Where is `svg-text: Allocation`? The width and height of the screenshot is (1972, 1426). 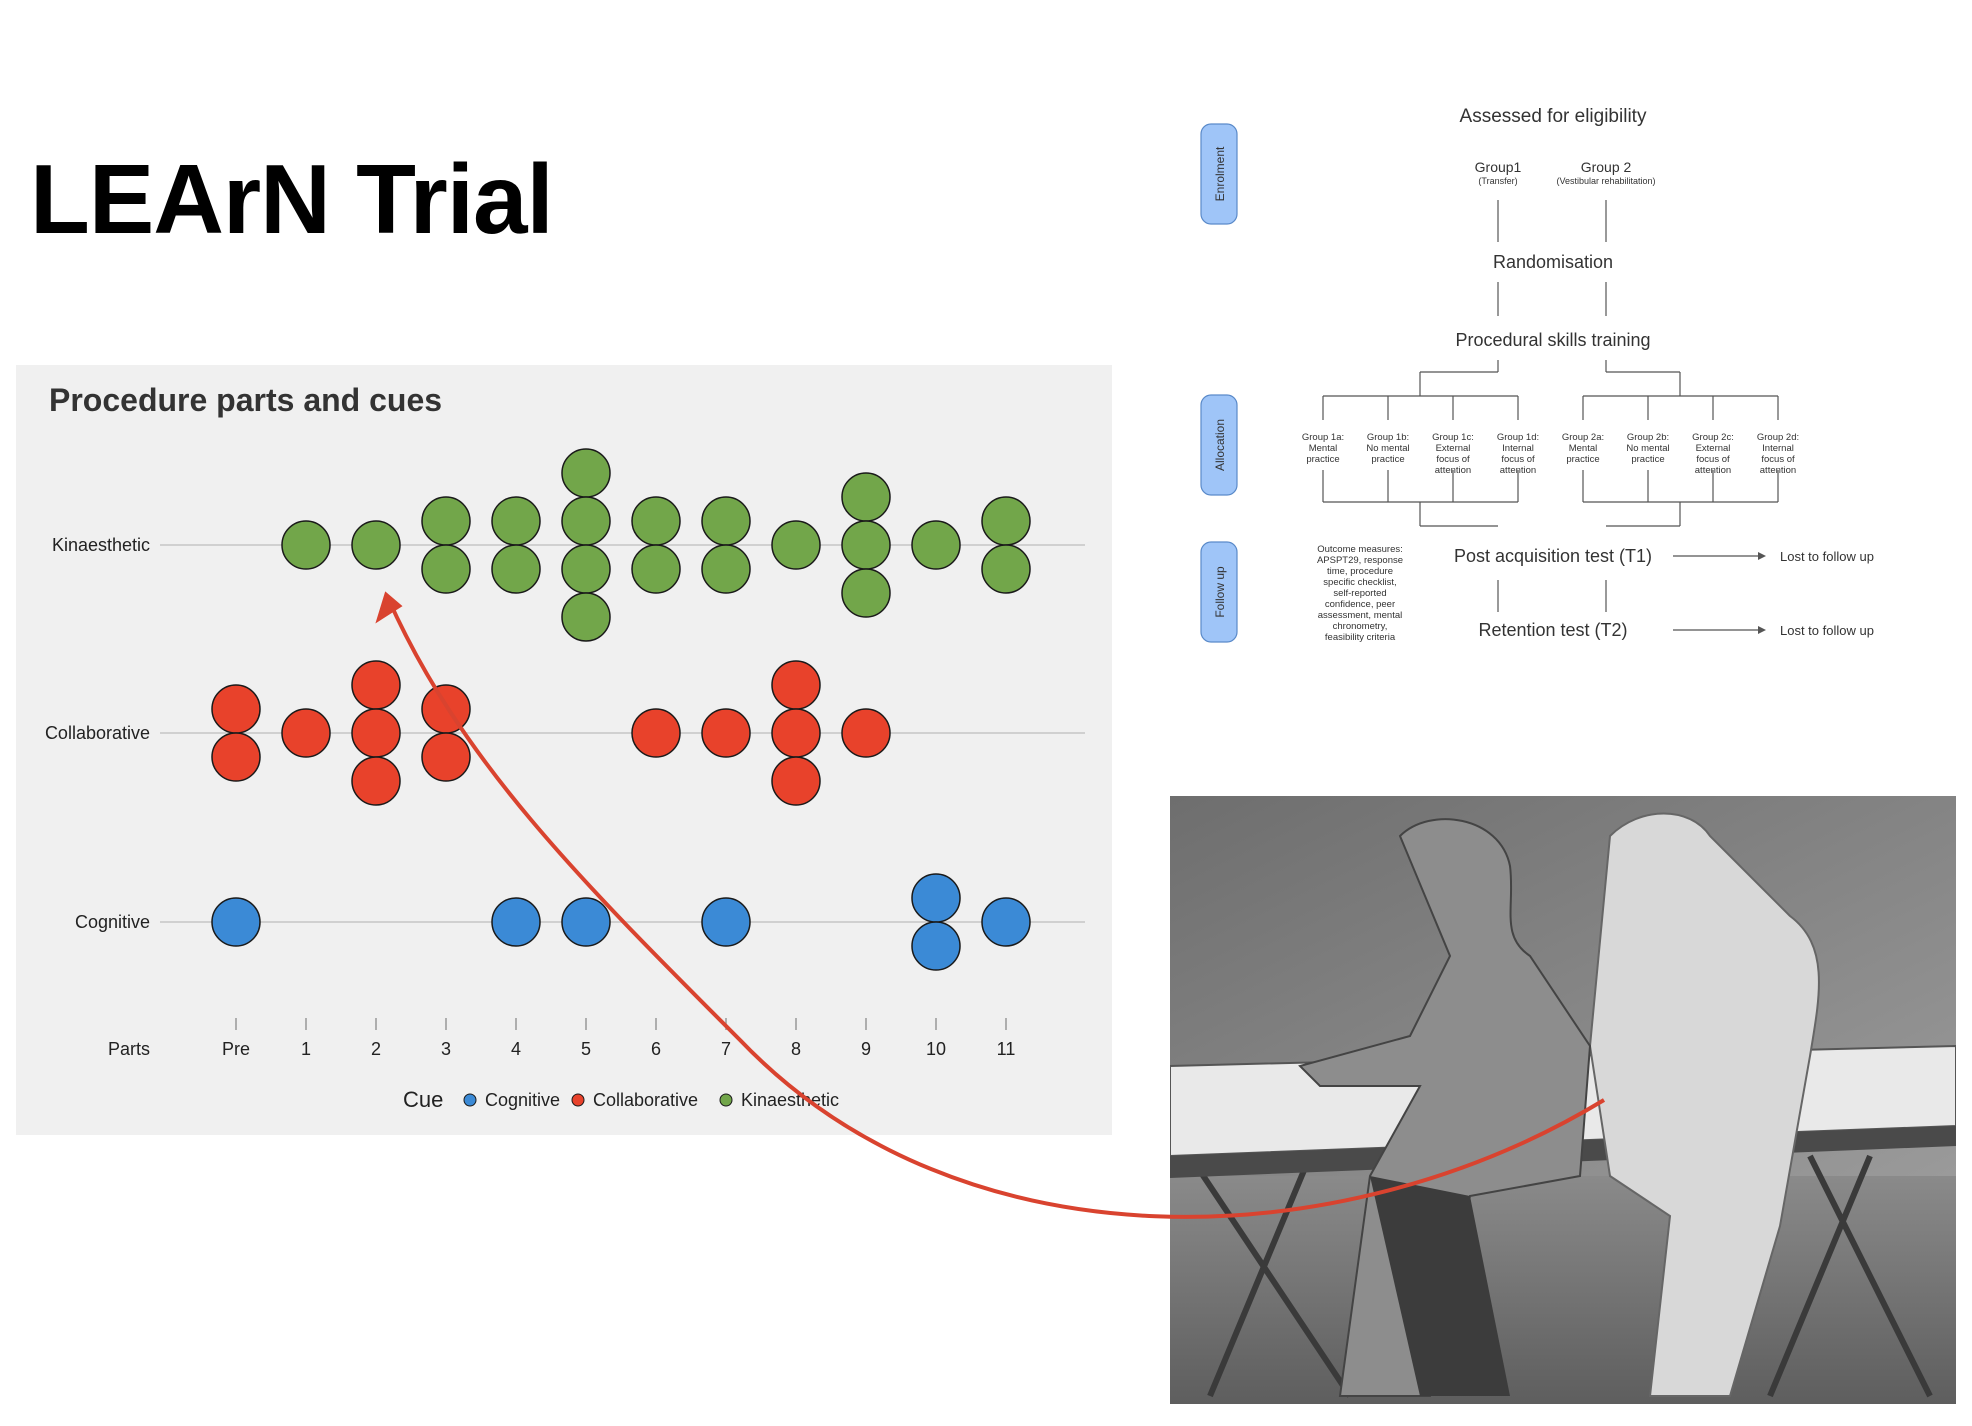
svg-text: Allocation is located at coordinates (1220, 445).